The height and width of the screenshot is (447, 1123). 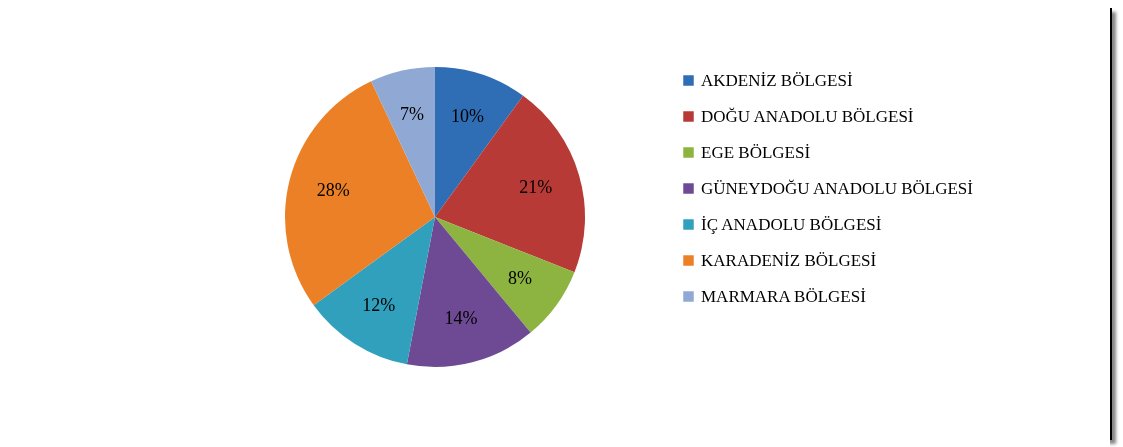 I want to click on legend-label: MARMARA BÖLGESİ, so click(x=784, y=296).